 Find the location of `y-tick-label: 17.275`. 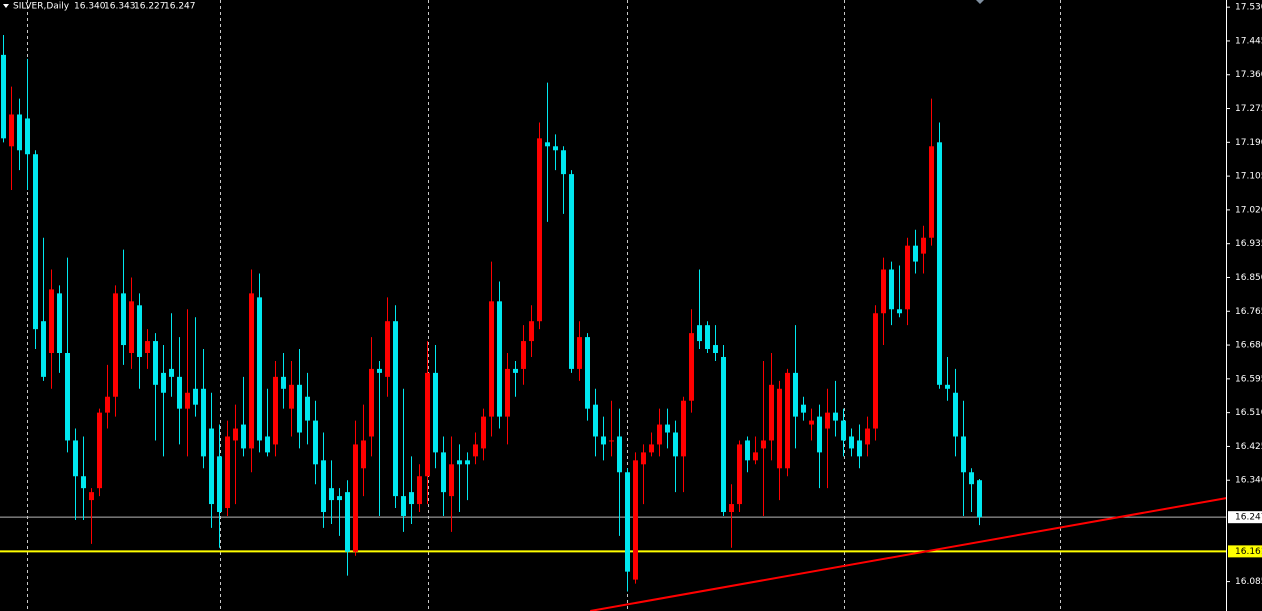

y-tick-label: 17.275 is located at coordinates (1248, 109).